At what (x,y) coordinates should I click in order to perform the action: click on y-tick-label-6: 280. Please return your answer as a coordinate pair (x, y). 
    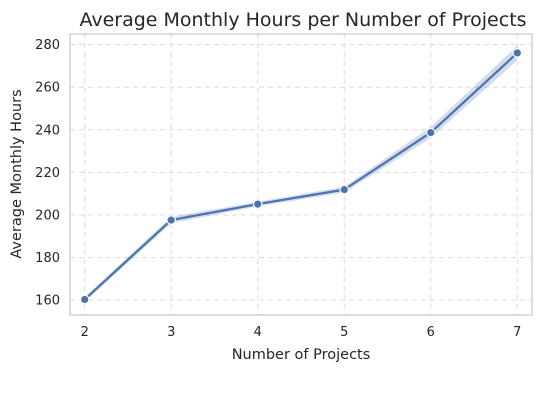
    Looking at the image, I should click on (47, 45).